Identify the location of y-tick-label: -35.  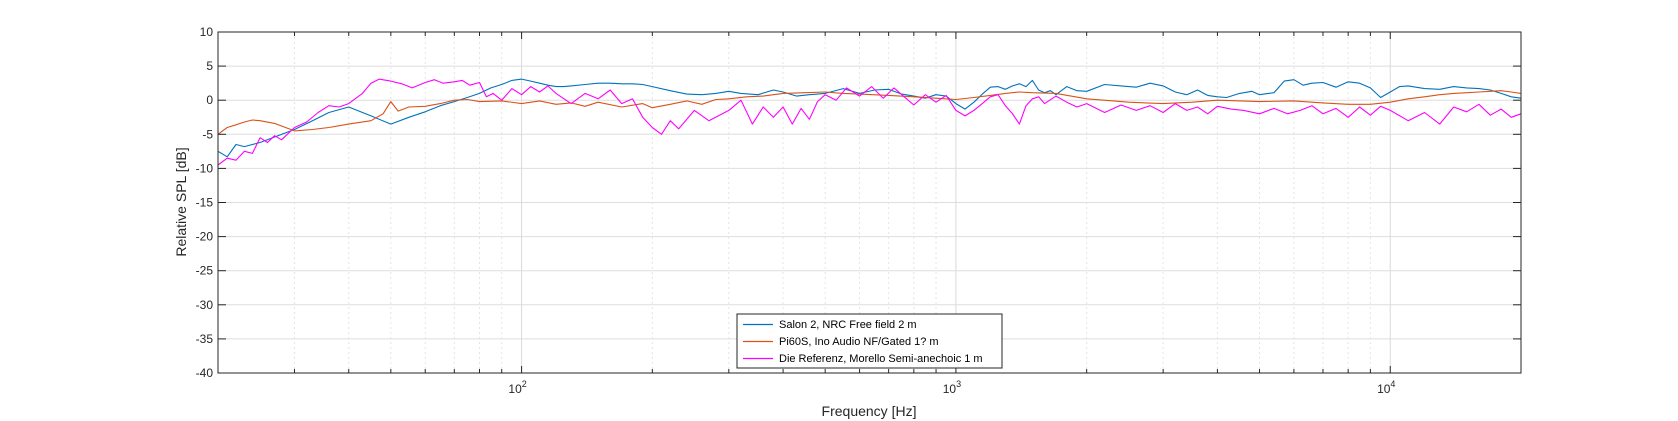
(205, 339).